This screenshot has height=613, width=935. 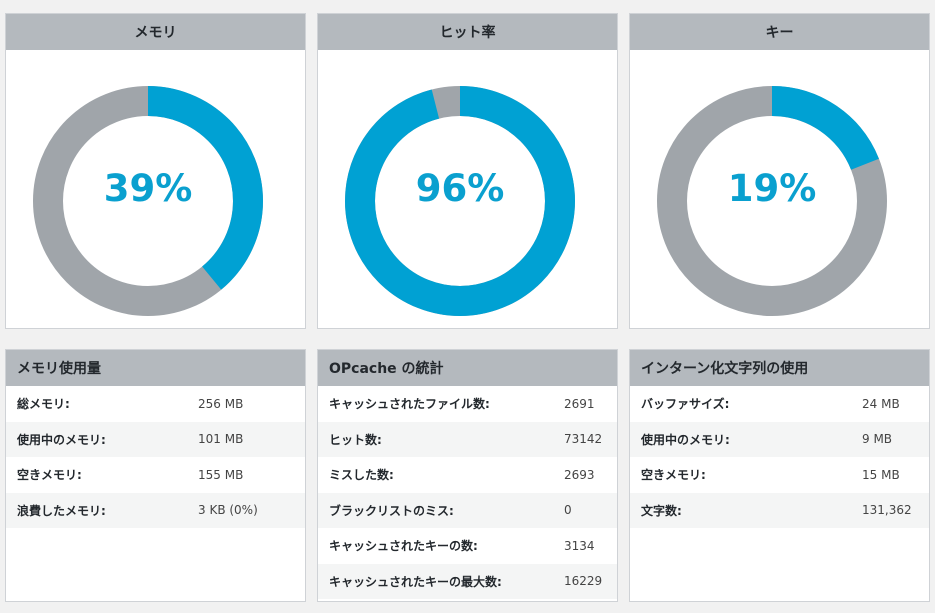 I want to click on stats-row: ヒット数: 73142, so click(x=467, y=439).